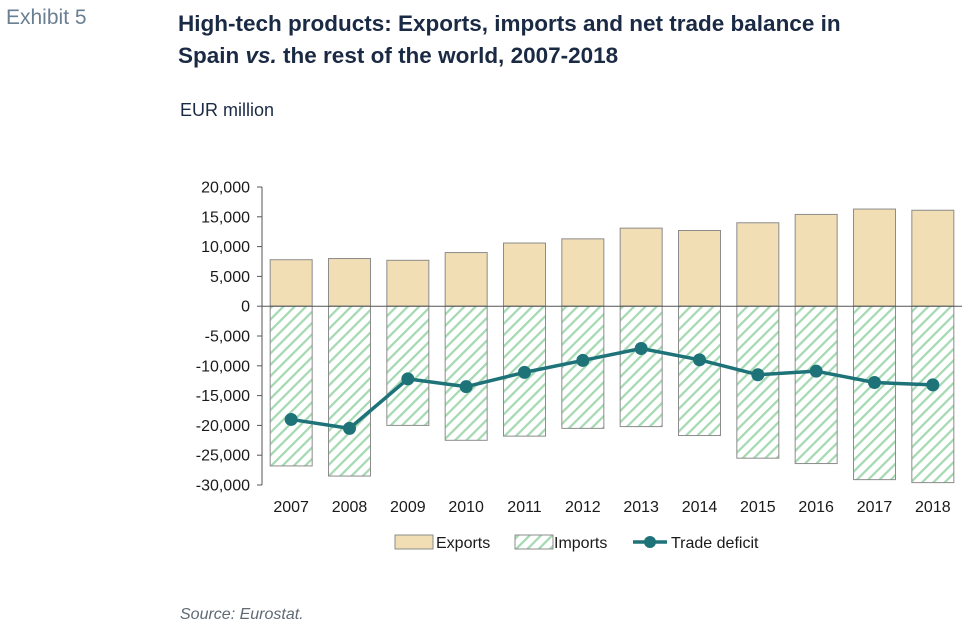  I want to click on trade-deficit-point-2009, so click(408, 379).